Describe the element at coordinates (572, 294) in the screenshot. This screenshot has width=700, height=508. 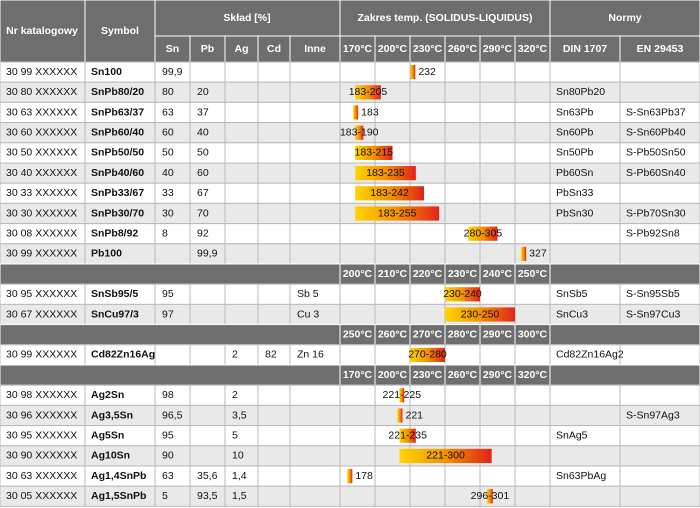
I see `din-text: SnSb5` at that location.